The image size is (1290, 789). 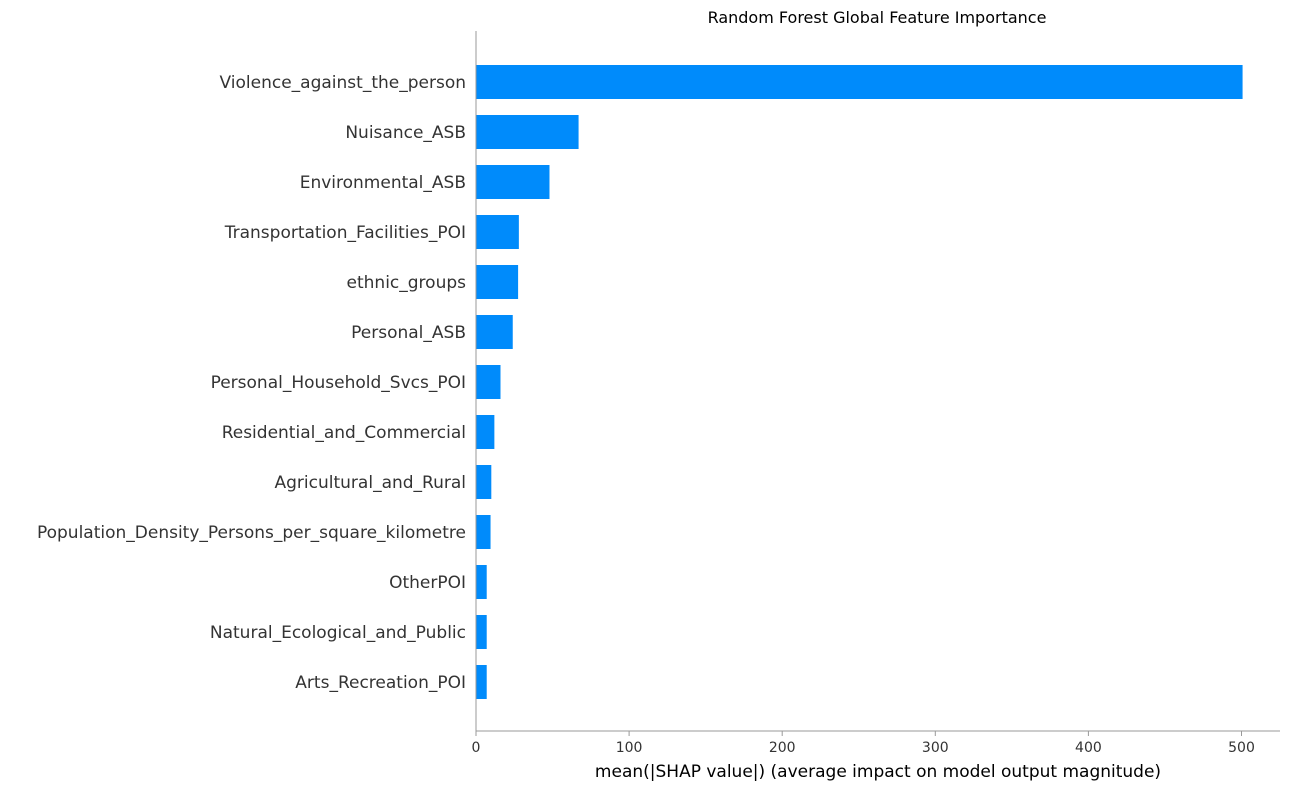 I want to click on x-tick-label: 0, so click(x=476, y=748).